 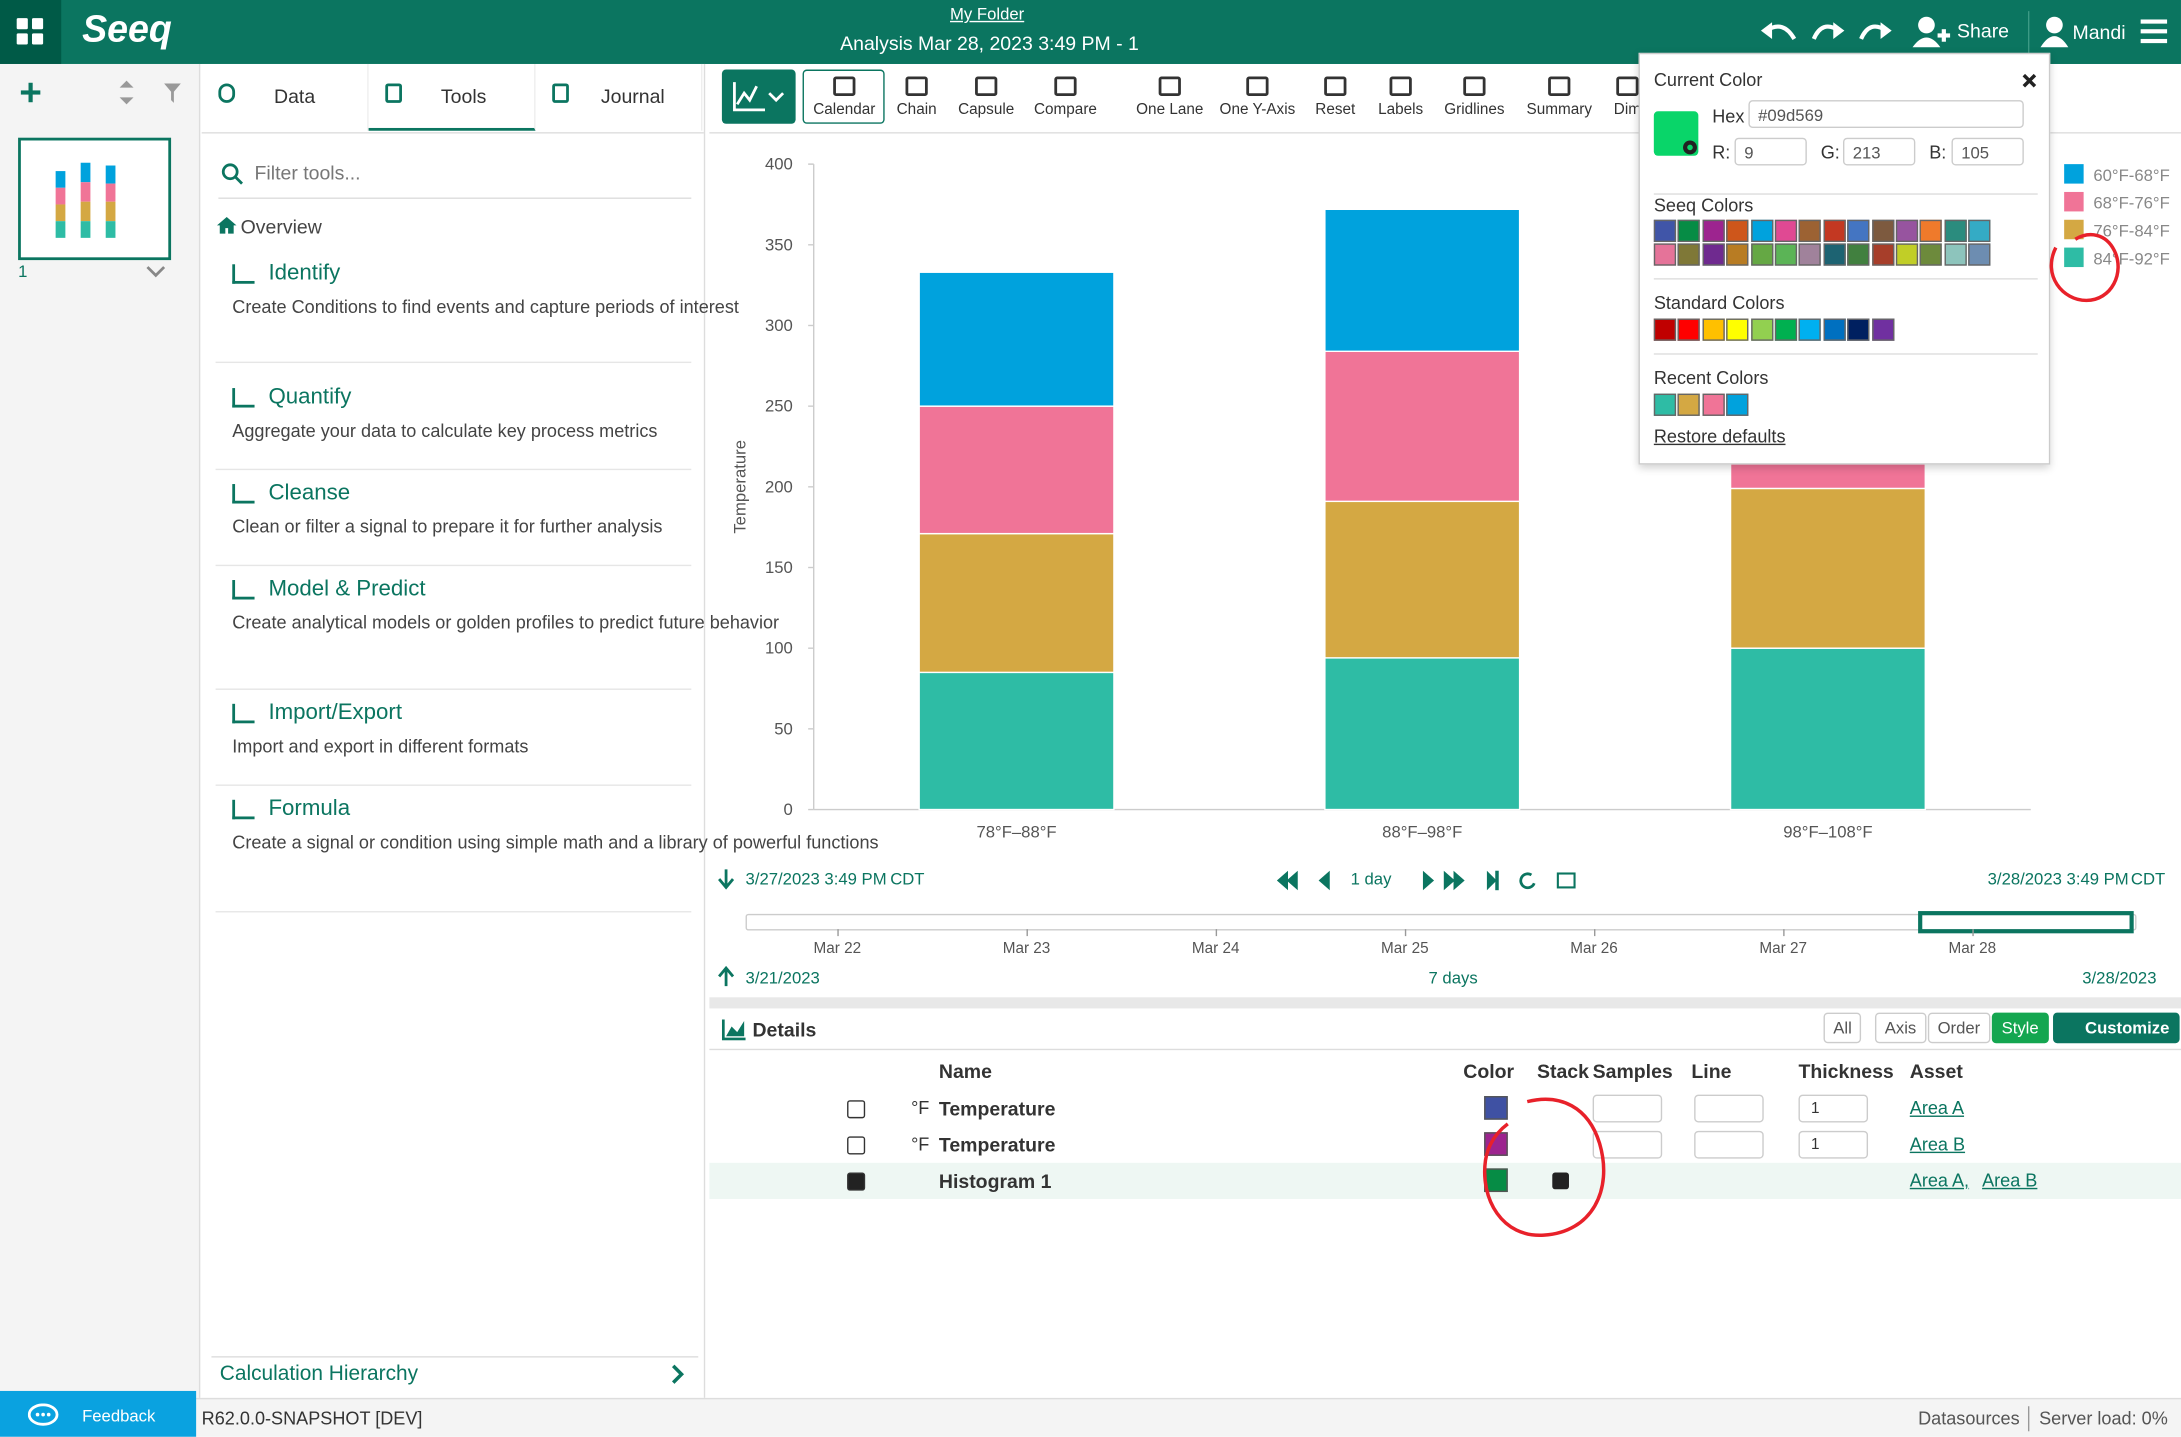 I want to click on asset-link: Area A,, so click(x=1939, y=1180).